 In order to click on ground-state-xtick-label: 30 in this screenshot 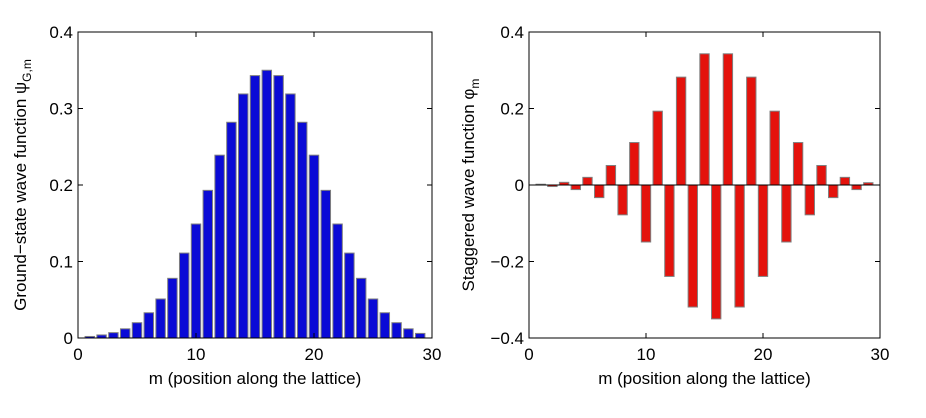, I will do `click(432, 354)`.